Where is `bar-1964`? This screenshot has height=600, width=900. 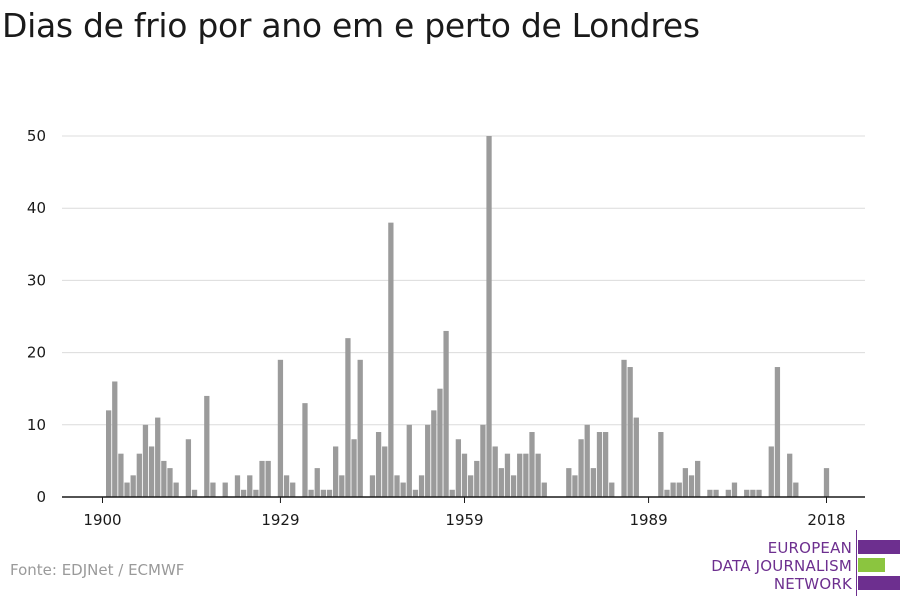 bar-1964 is located at coordinates (495, 471).